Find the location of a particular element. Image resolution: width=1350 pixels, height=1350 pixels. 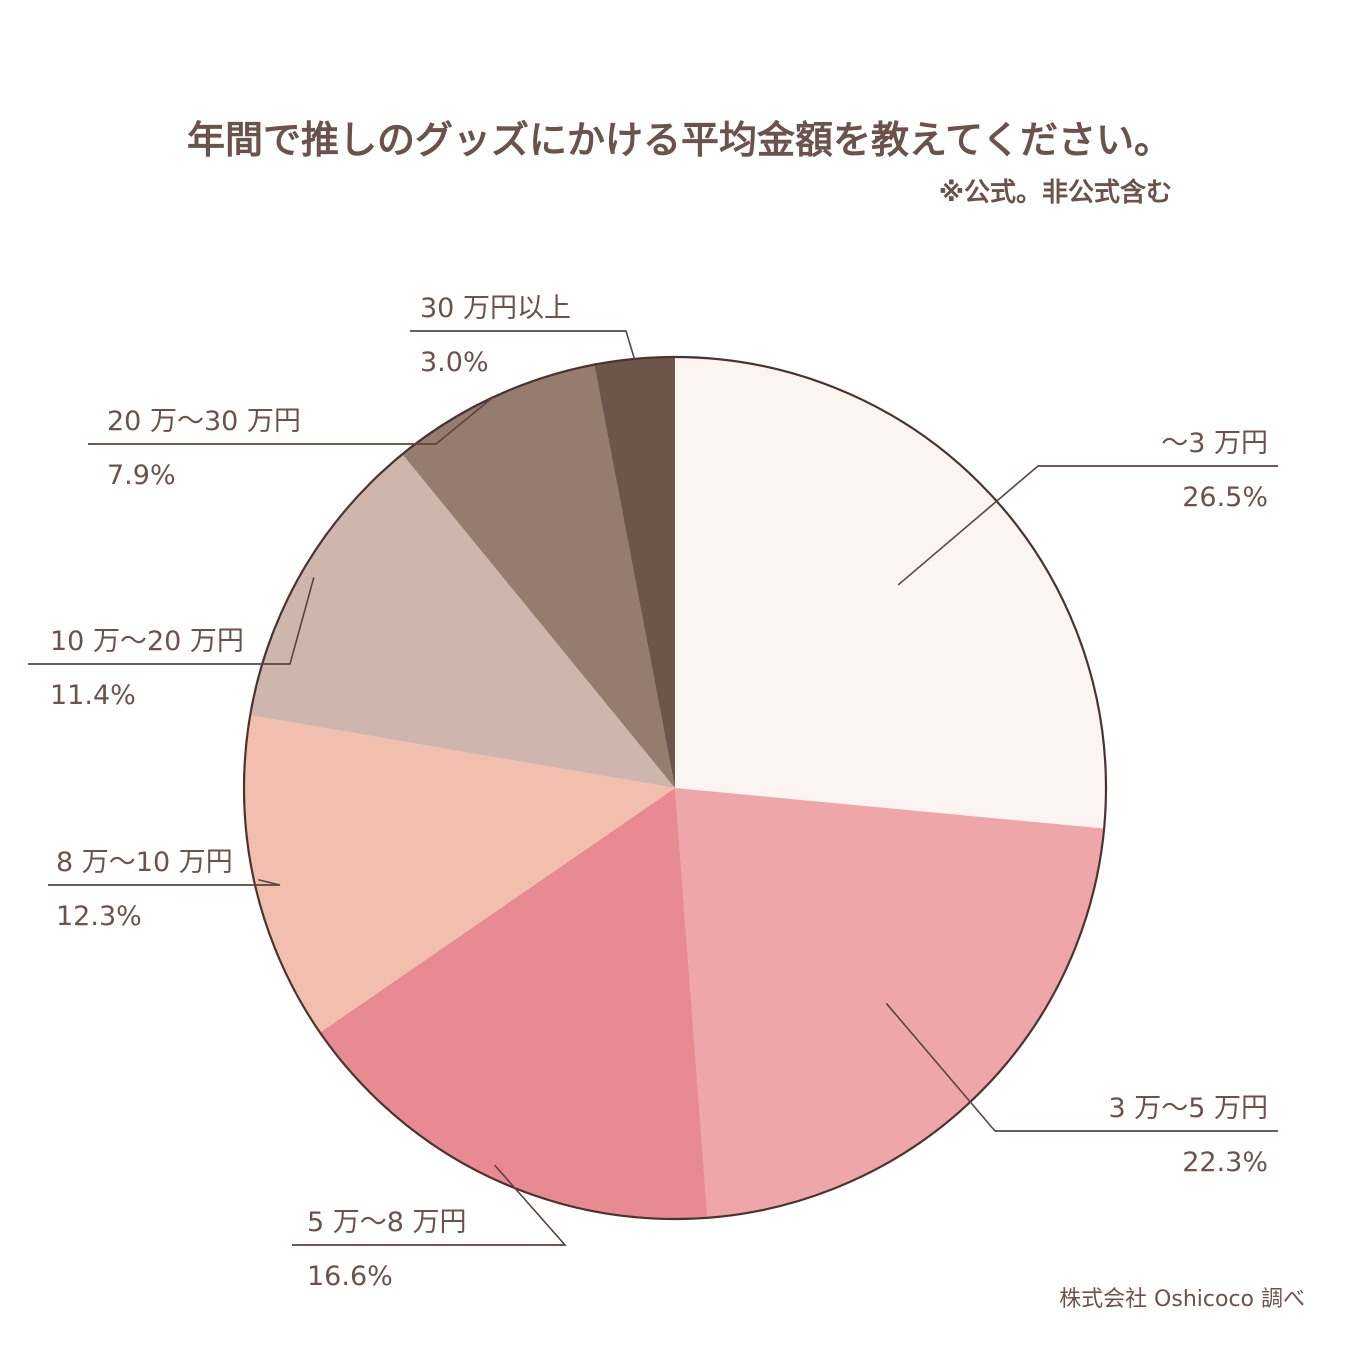

slice-category-label: 〜3 万円 is located at coordinates (1214, 443).